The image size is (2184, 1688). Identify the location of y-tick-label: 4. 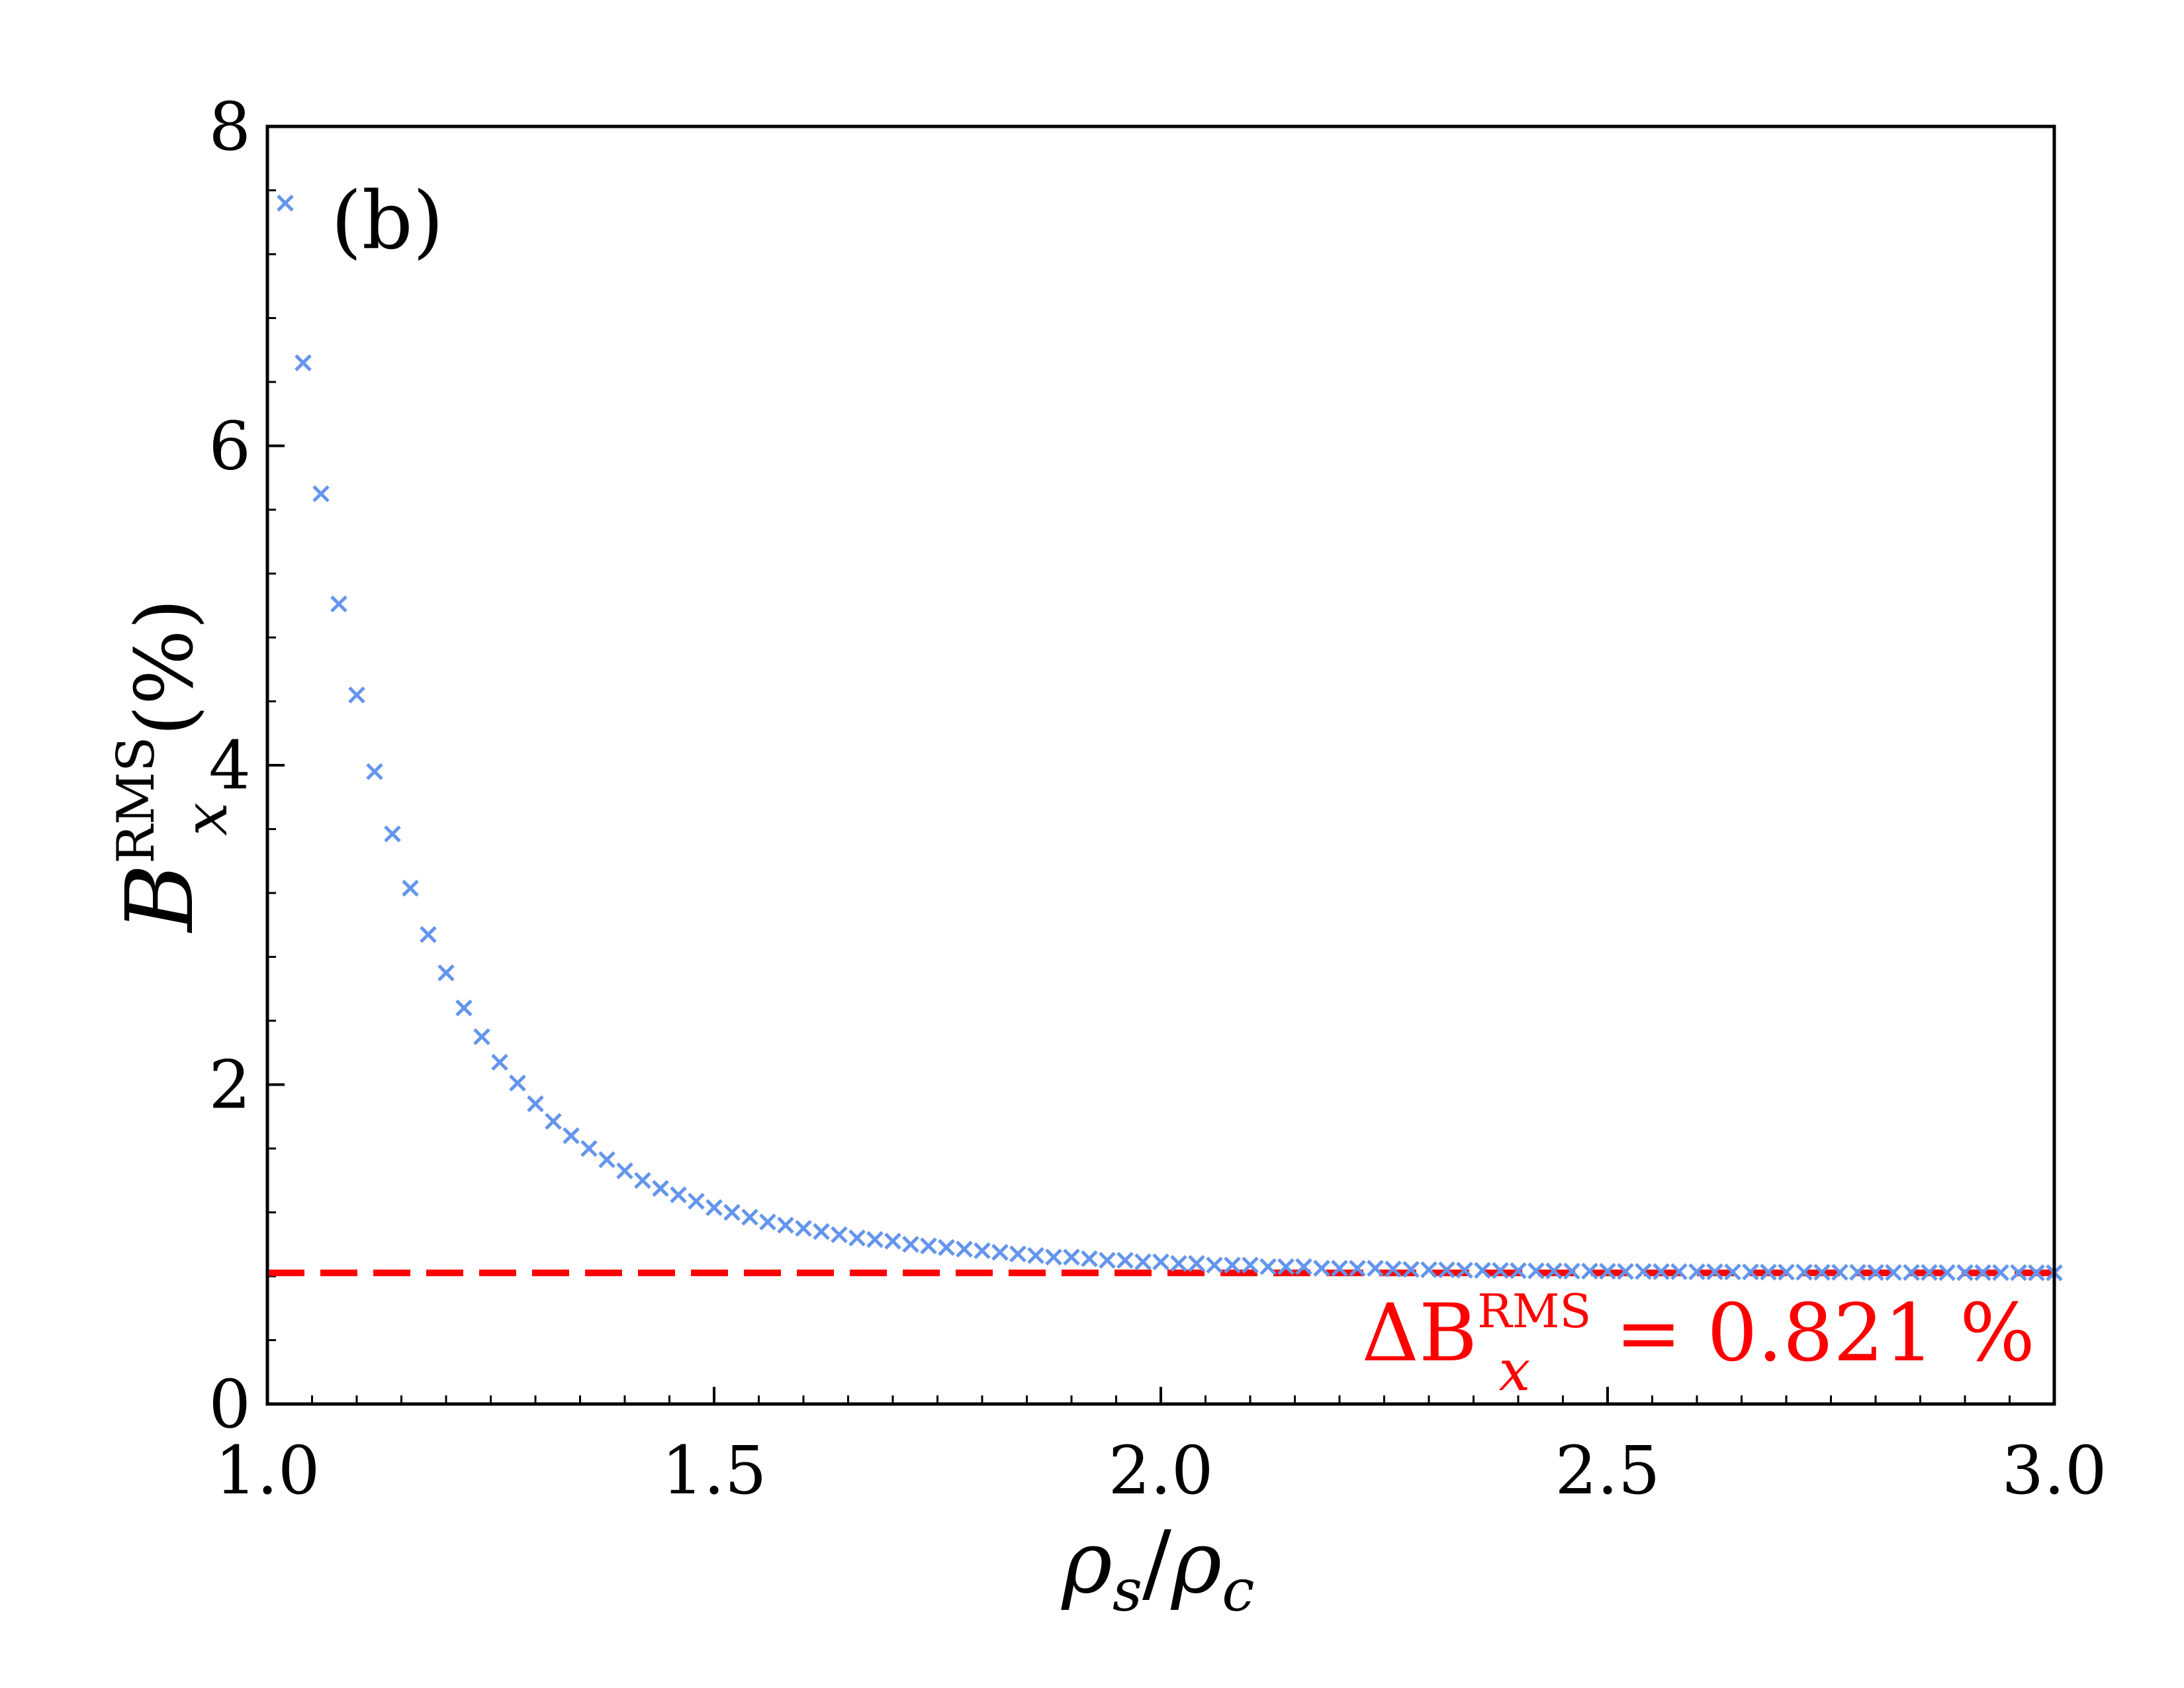
(229, 765).